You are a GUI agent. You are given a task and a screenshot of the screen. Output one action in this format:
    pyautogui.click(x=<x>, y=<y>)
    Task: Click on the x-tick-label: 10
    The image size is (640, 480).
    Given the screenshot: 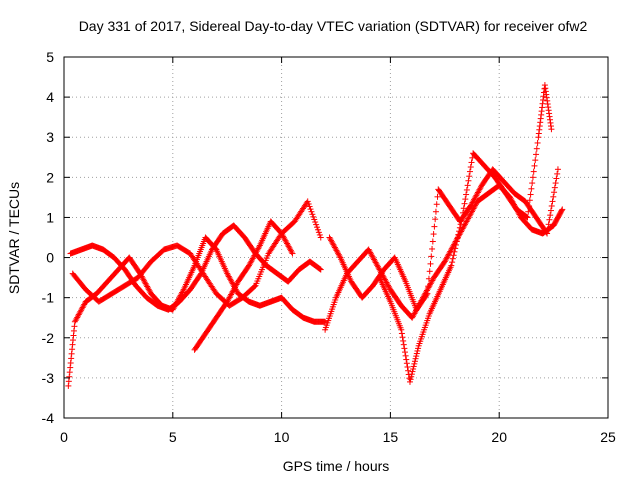 What is the action you would take?
    pyautogui.click(x=282, y=437)
    